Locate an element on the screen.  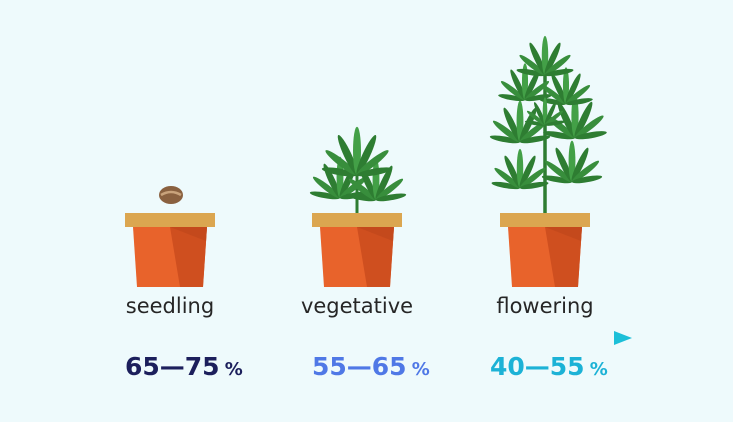
stage-label: flowering is located at coordinates (544, 306).